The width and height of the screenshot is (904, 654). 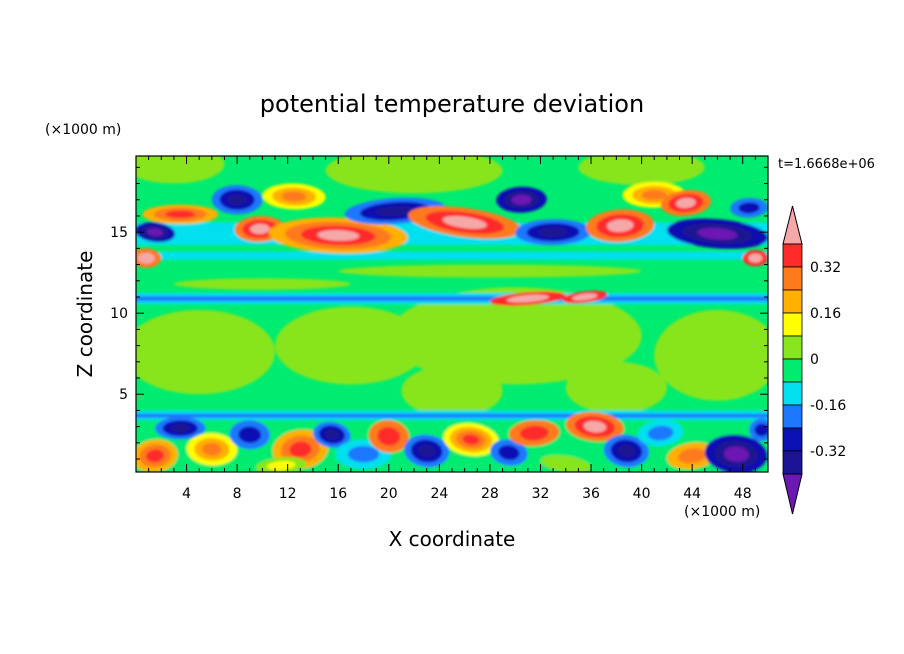 I want to click on x-tick-label: 48, so click(x=743, y=494).